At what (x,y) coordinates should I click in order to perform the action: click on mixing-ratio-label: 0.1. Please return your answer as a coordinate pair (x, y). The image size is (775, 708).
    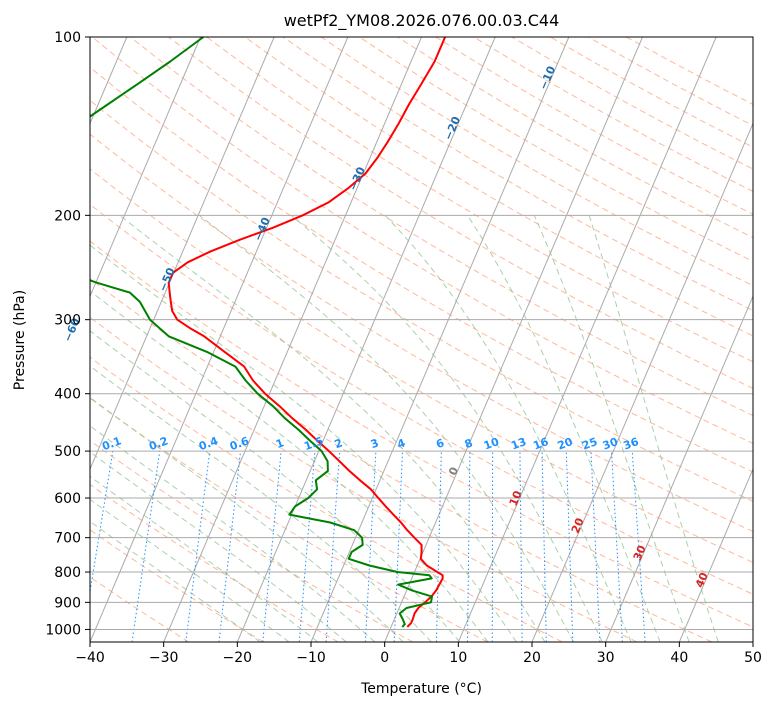
    Looking at the image, I should click on (111, 443).